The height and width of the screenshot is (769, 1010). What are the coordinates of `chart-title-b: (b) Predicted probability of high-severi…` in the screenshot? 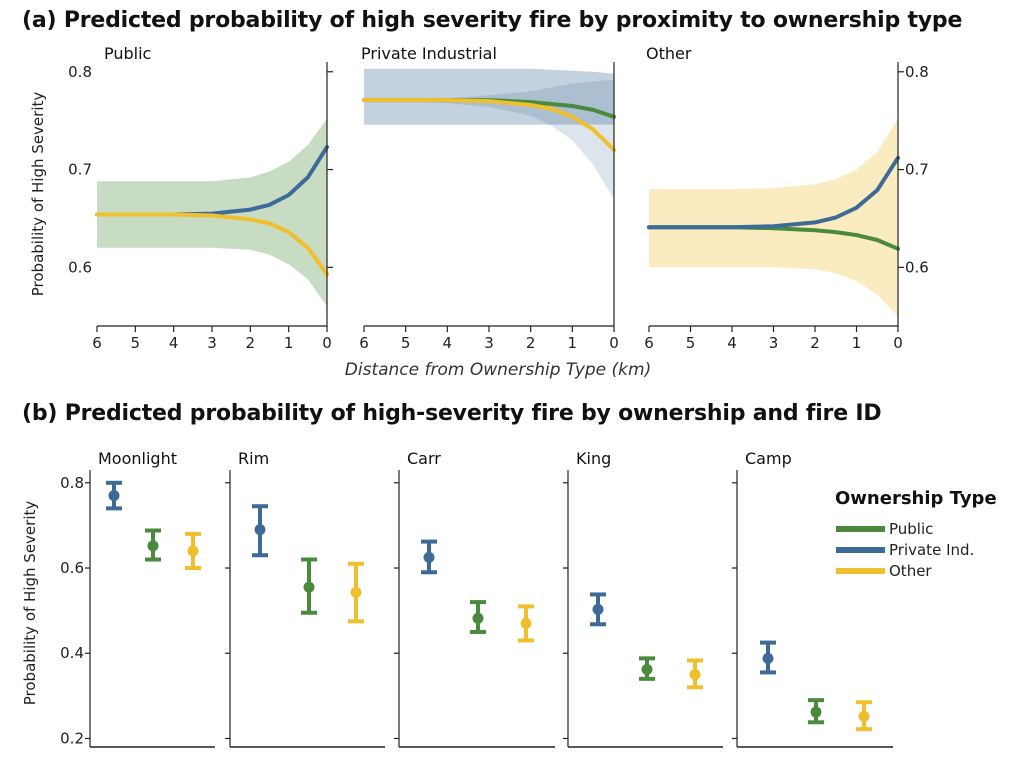 It's located at (452, 413).